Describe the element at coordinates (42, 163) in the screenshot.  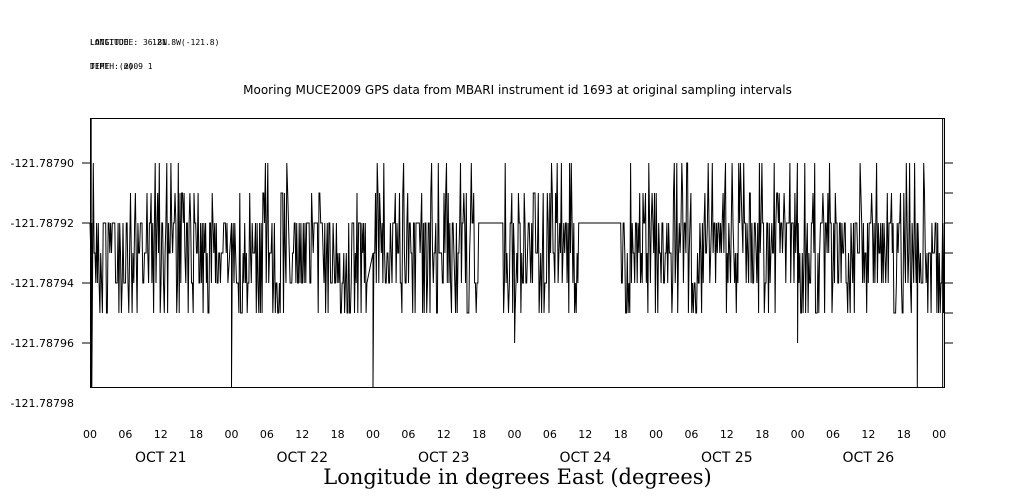
I see `y-tick-label: -121.78790` at that location.